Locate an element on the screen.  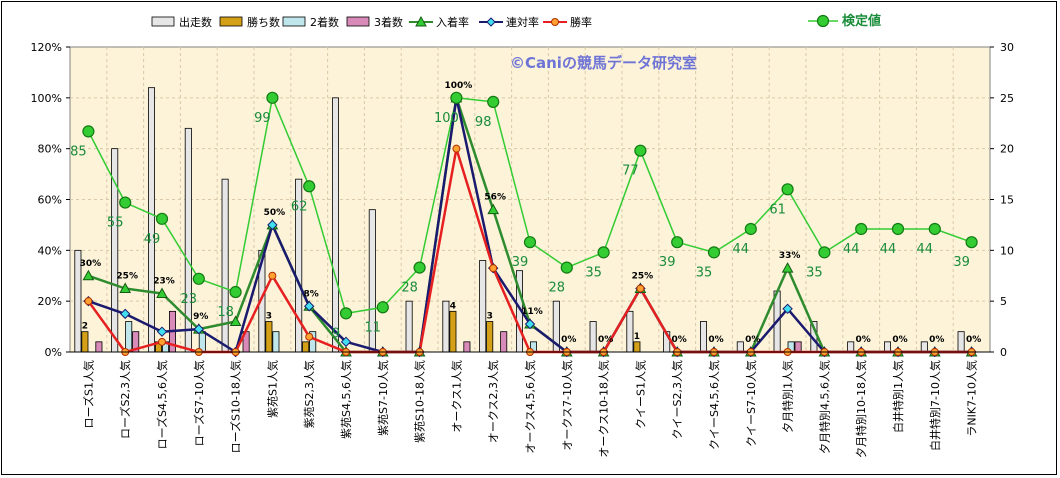
category-label: クイーS1人気 is located at coordinates (640, 394).